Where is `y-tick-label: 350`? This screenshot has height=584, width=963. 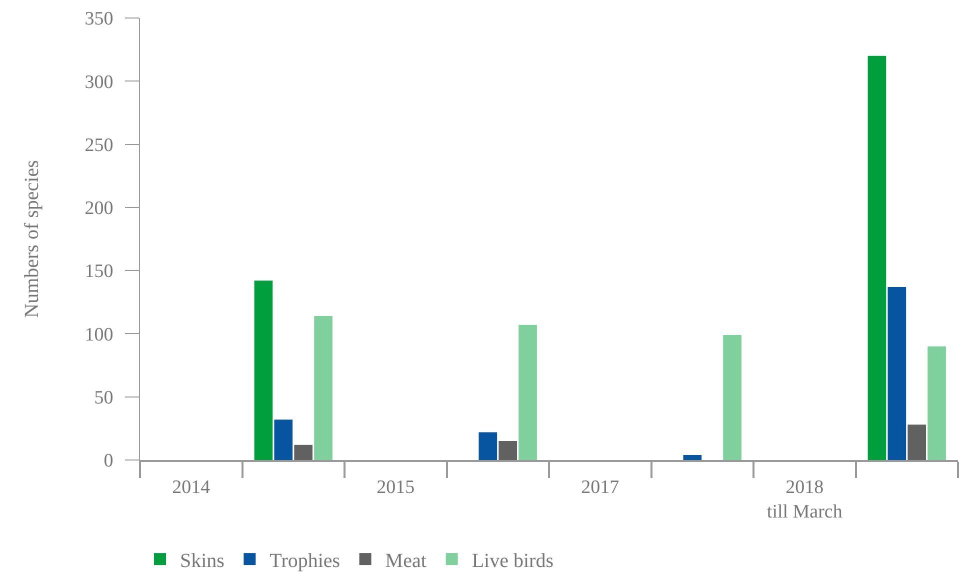 y-tick-label: 350 is located at coordinates (99, 19).